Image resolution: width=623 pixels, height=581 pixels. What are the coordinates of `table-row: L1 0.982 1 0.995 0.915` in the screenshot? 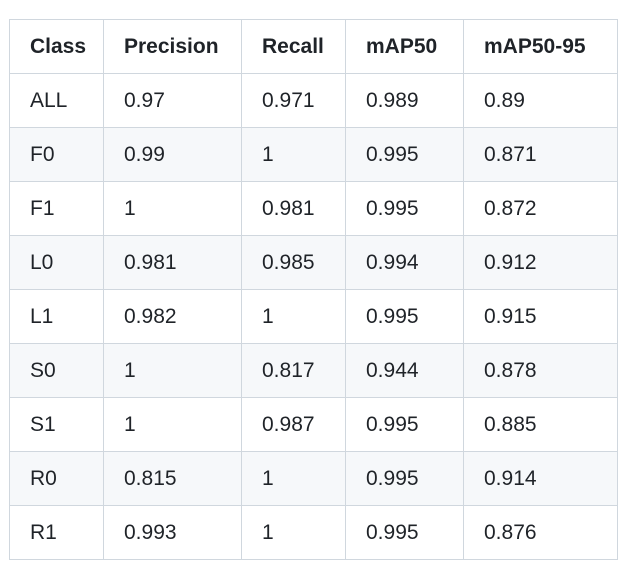 It's located at (313, 316).